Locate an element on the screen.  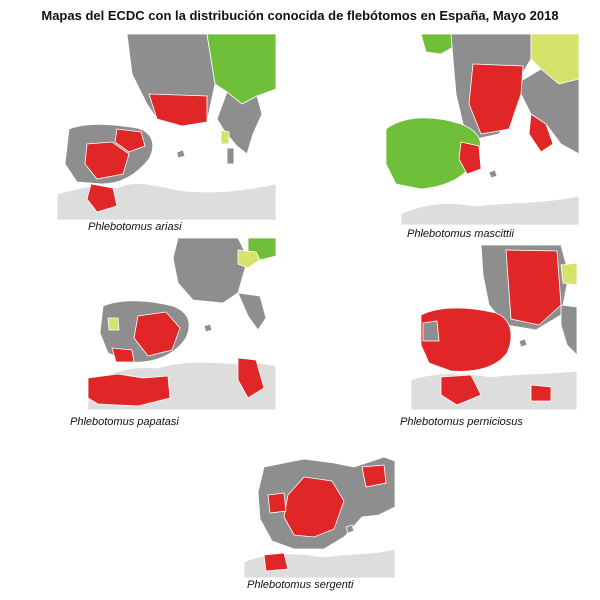
map-papatasi is located at coordinates (182, 324).